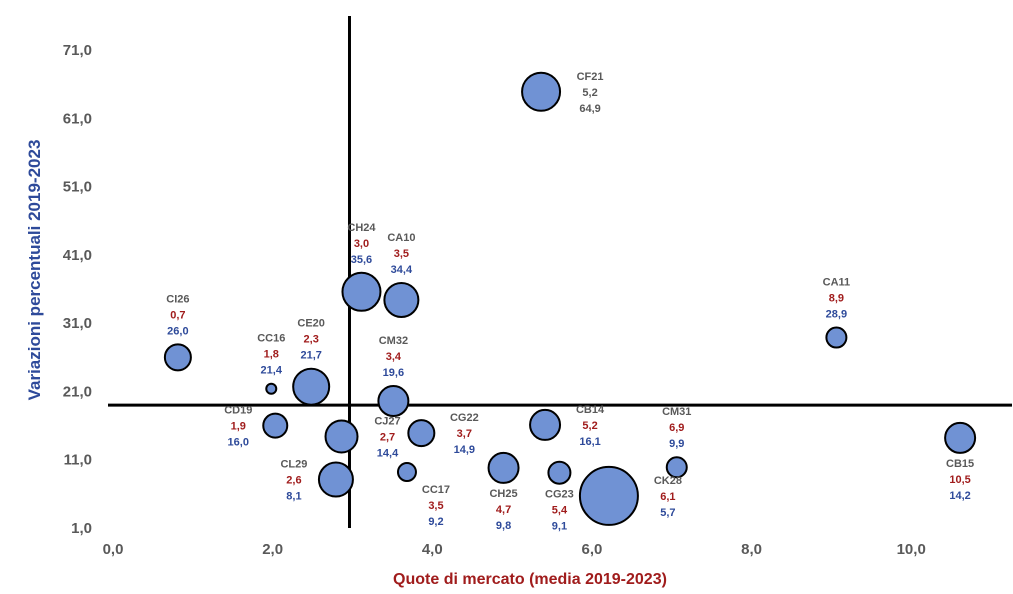  I want to click on bubble-y-value-label: 21,4, so click(272, 371).